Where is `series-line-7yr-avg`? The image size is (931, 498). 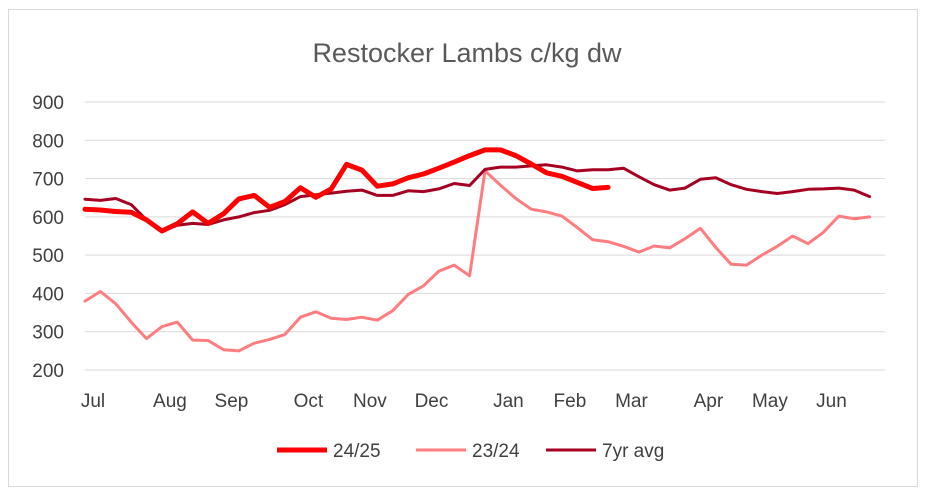 series-line-7yr-avg is located at coordinates (477, 197).